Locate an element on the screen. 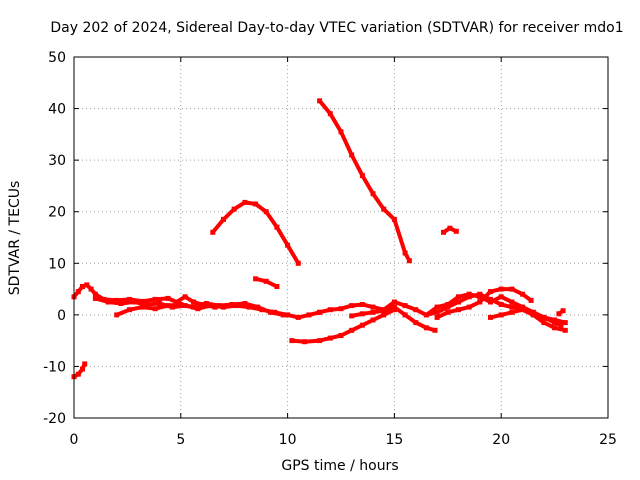 The width and height of the screenshot is (640, 480). series-arc-night is located at coordinates (528, 320).